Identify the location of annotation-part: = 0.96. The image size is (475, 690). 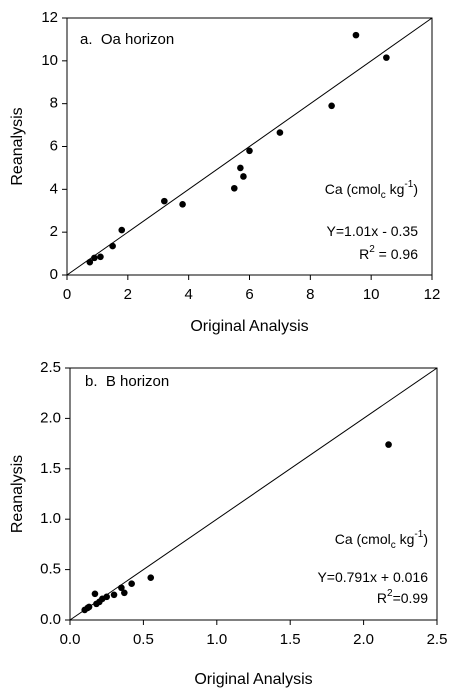
(396, 254).